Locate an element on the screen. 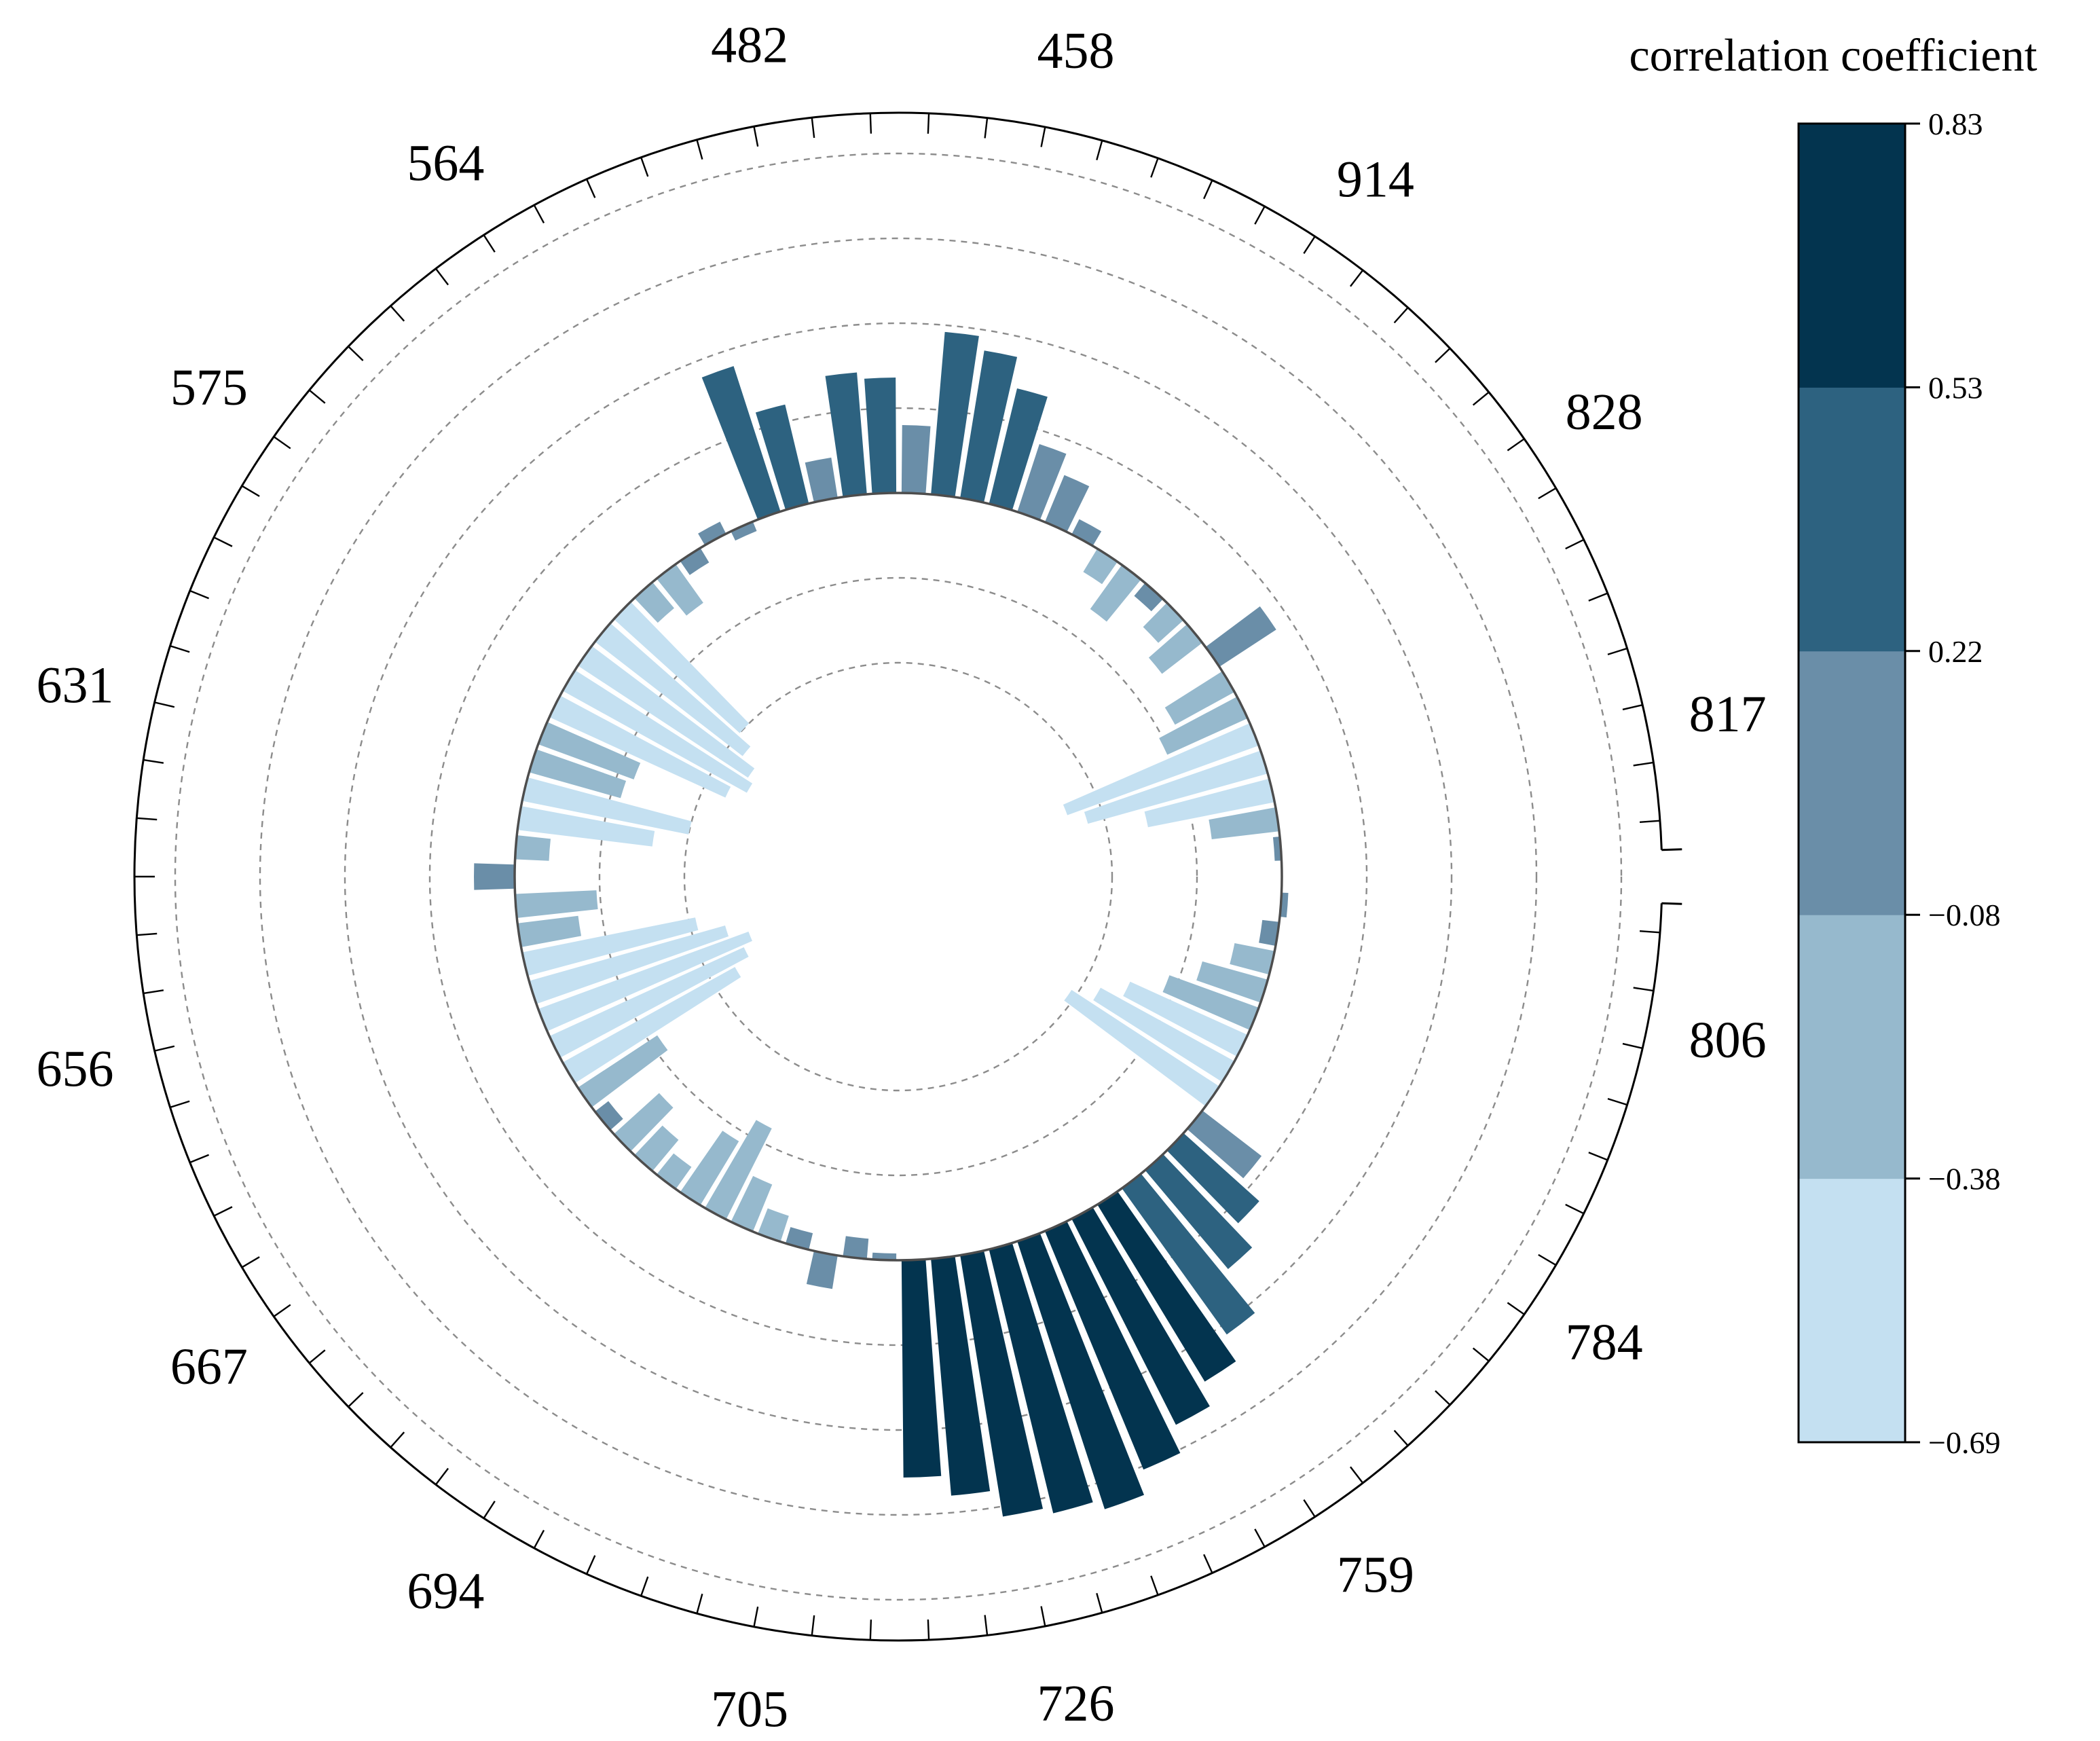 This screenshot has height=1741, width=2100. angle-label: 784 is located at coordinates (1605, 1342).